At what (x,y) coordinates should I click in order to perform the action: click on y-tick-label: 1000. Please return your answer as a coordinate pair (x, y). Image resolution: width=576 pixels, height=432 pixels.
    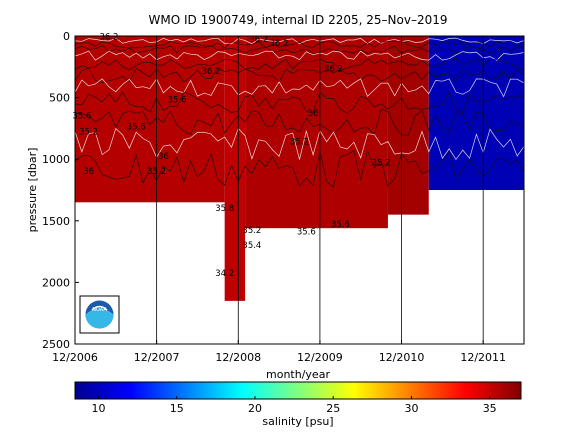
    Looking at the image, I should click on (56, 159).